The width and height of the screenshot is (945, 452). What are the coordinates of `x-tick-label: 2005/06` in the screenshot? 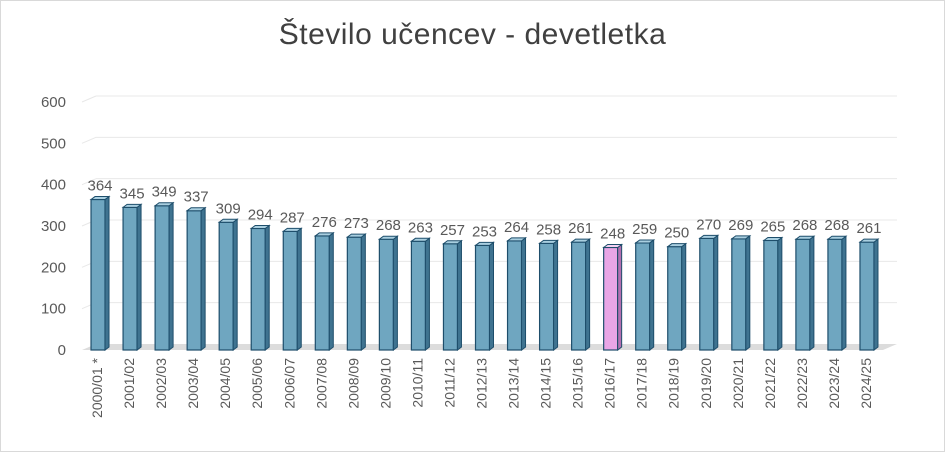 It's located at (257, 383).